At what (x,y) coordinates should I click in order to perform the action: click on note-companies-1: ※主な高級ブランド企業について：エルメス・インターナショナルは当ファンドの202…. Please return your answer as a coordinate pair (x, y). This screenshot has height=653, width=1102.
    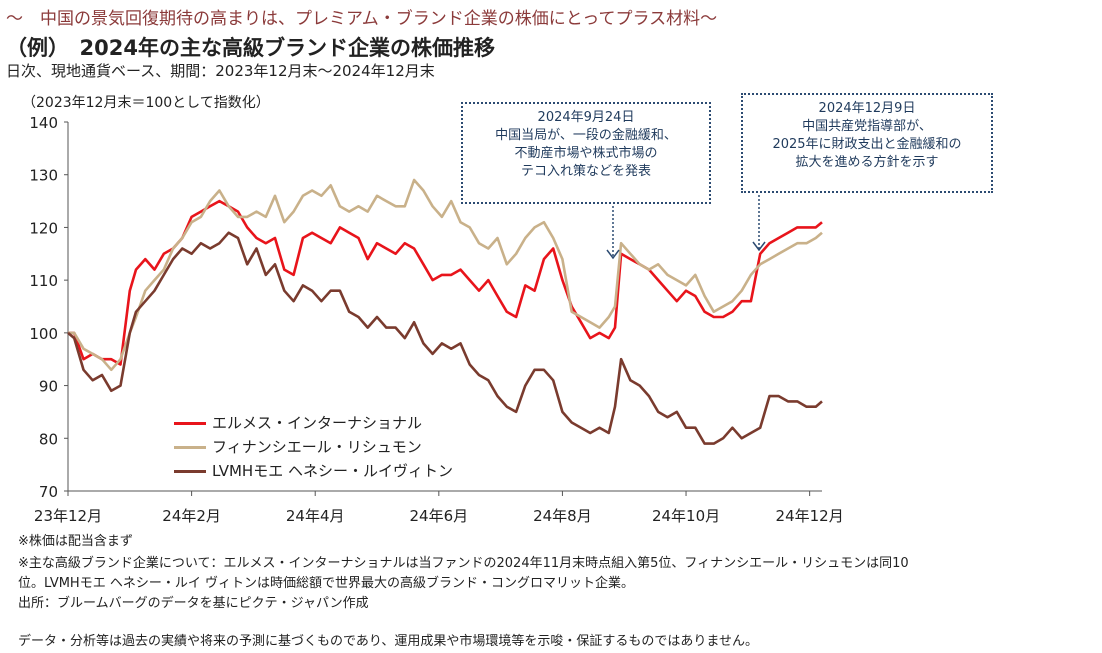
    Looking at the image, I should click on (463, 563).